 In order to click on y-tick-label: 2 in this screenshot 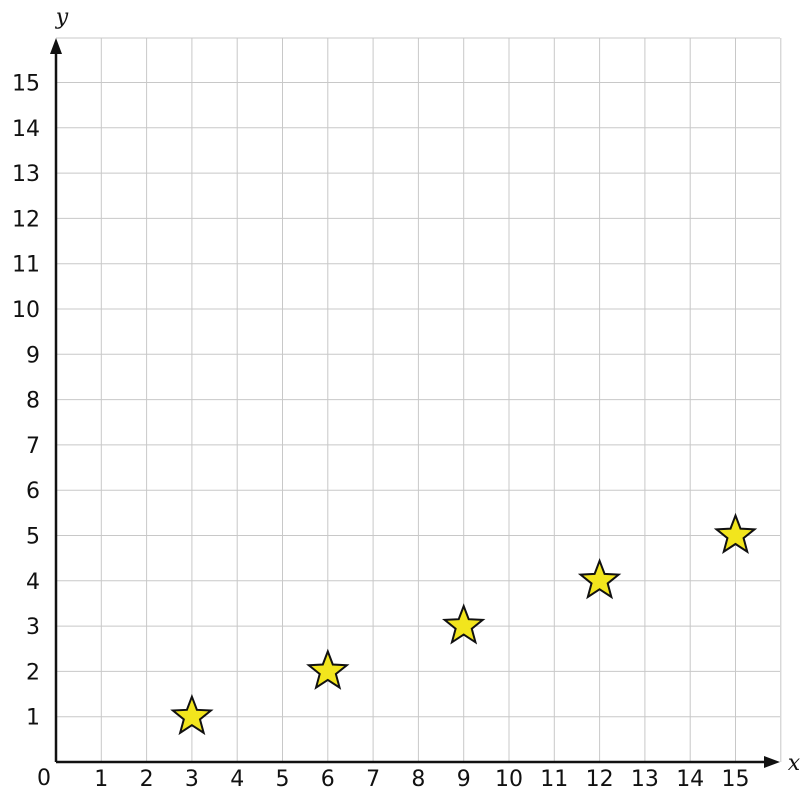, I will do `click(33, 672)`.